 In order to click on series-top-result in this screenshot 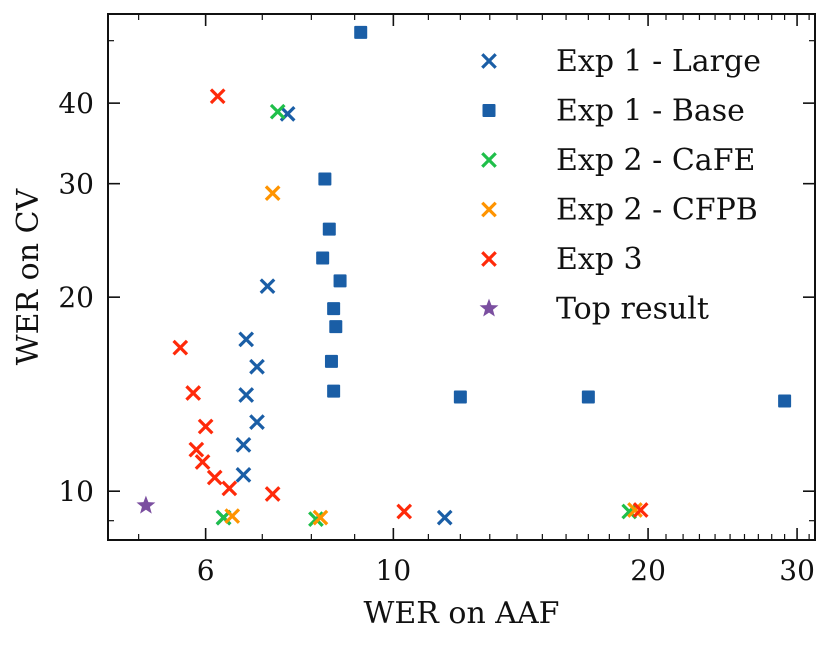, I will do `click(146, 504)`.